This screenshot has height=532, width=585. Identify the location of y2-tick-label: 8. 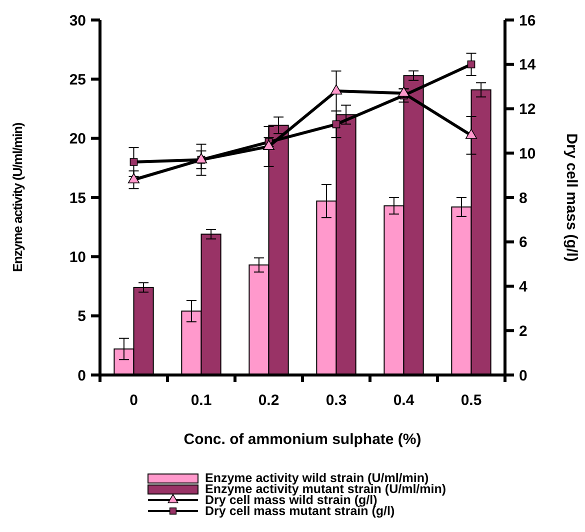
(523, 198).